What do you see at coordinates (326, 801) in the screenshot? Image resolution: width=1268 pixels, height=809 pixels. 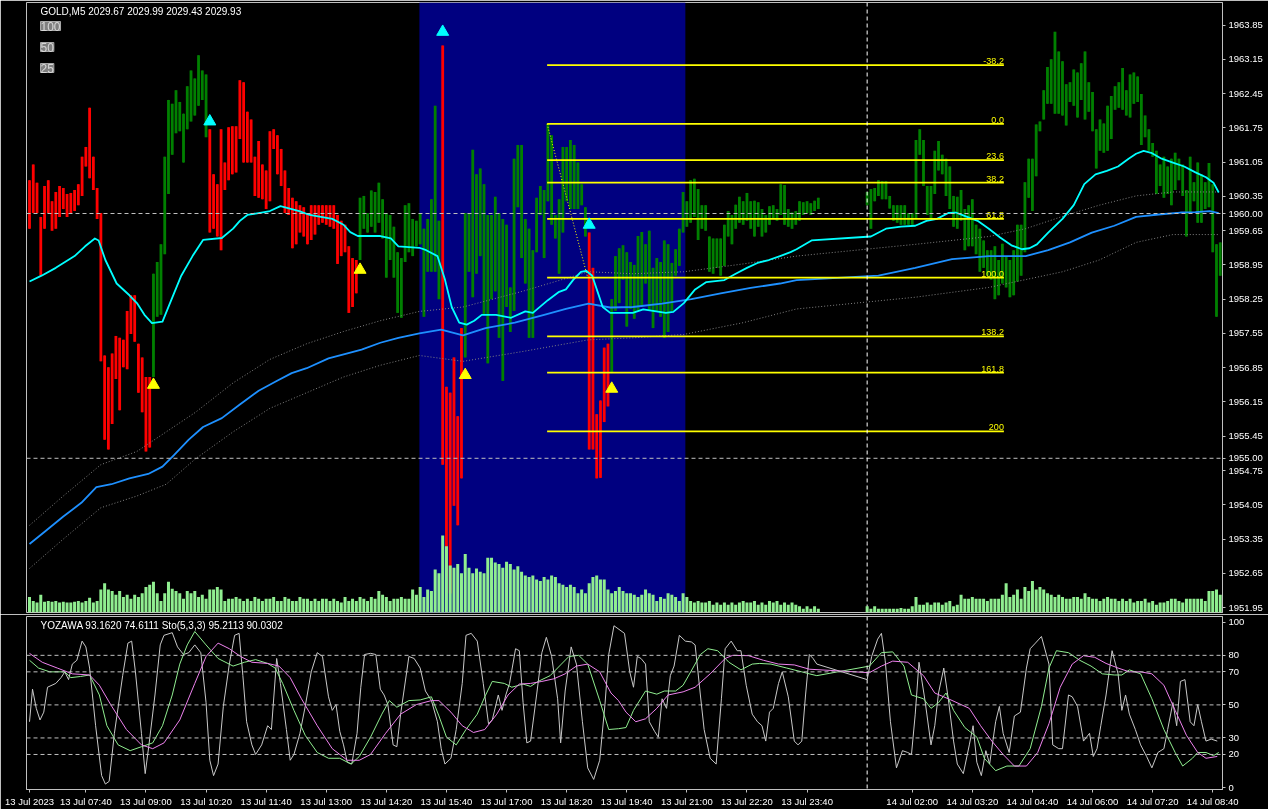 I see `x-tick-label: 13 Jul 13:00` at bounding box center [326, 801].